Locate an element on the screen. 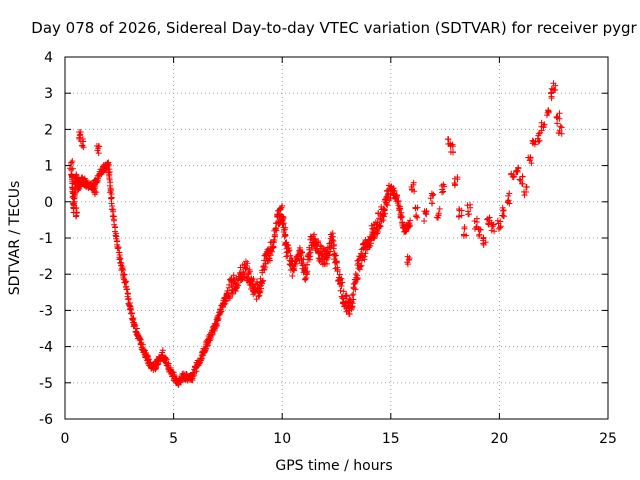  y-tick-label: -5 is located at coordinates (46, 384).